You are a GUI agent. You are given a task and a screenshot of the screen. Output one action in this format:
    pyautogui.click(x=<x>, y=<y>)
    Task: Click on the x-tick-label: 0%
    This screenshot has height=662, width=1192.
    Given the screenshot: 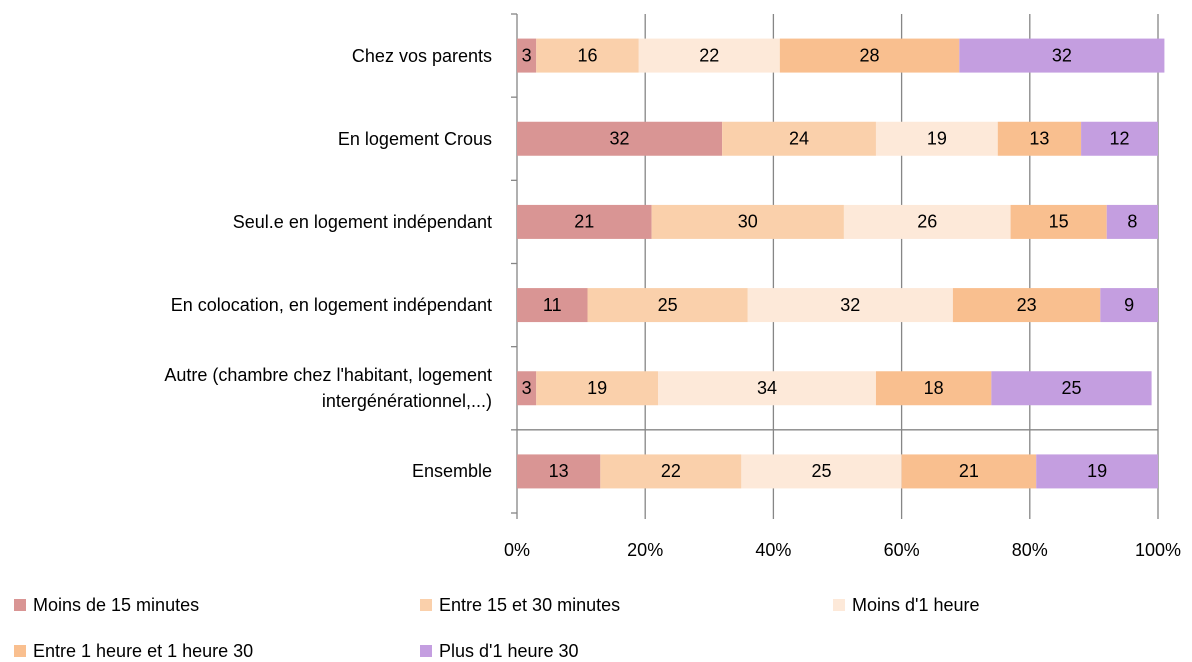 What is the action you would take?
    pyautogui.click(x=517, y=550)
    